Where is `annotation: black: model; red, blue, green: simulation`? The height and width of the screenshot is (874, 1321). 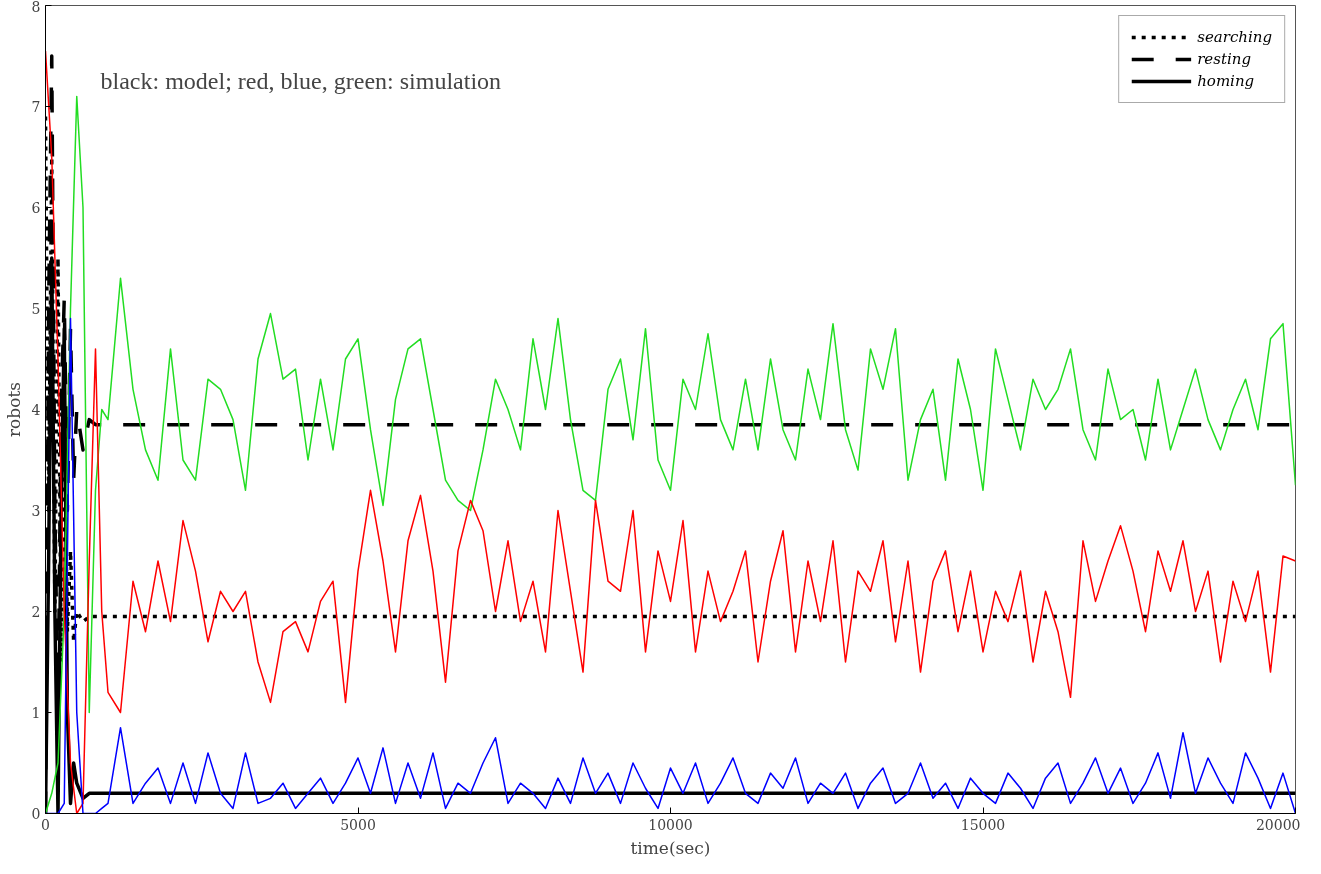 annotation: black: model; red, blue, green: simulation is located at coordinates (301, 80).